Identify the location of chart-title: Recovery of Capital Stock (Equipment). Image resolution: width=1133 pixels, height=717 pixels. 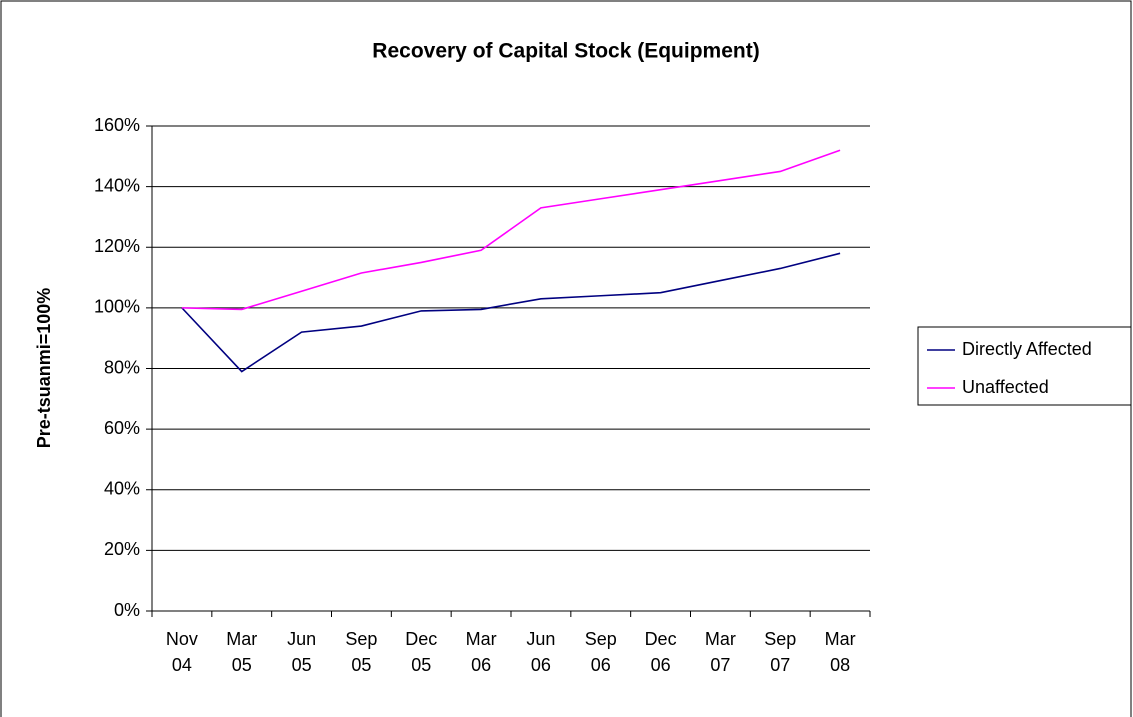
(565, 51).